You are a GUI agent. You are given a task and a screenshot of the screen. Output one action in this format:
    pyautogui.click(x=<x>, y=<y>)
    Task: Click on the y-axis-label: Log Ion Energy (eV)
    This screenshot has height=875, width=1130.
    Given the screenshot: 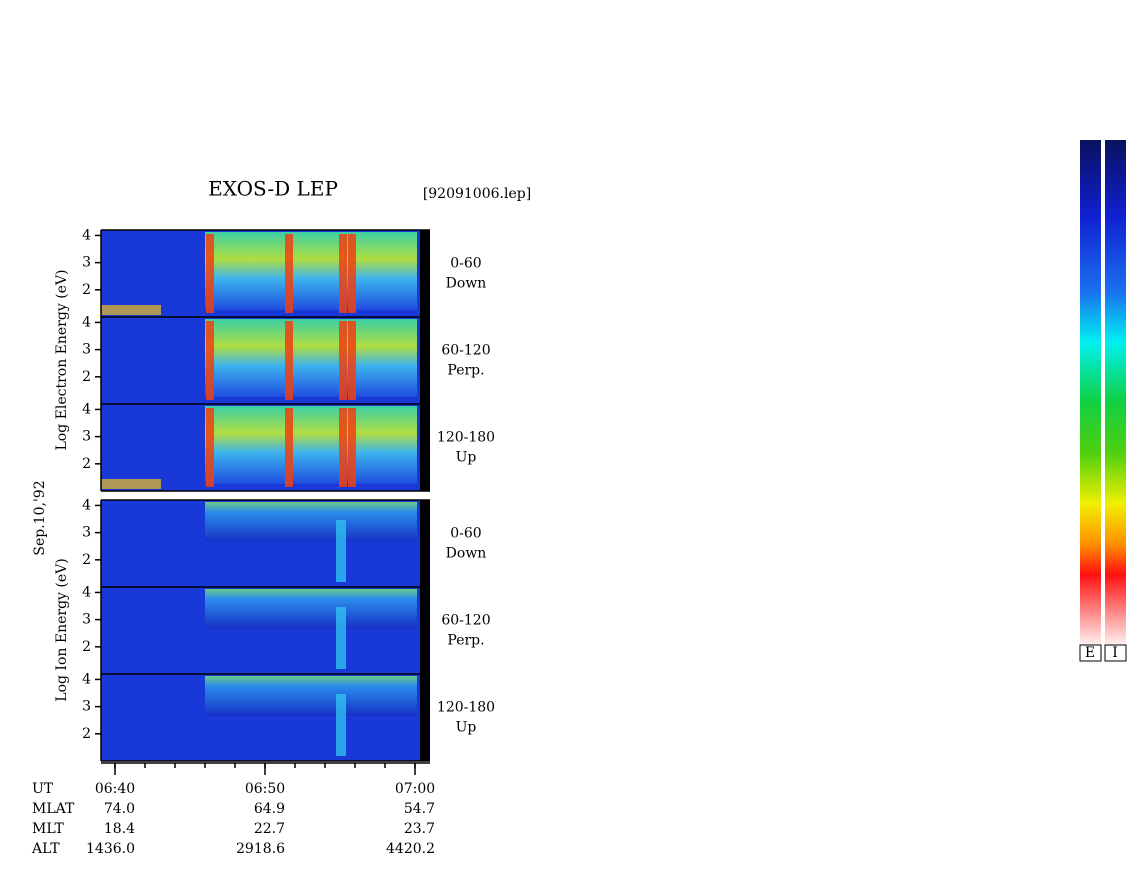 What is the action you would take?
    pyautogui.click(x=62, y=629)
    